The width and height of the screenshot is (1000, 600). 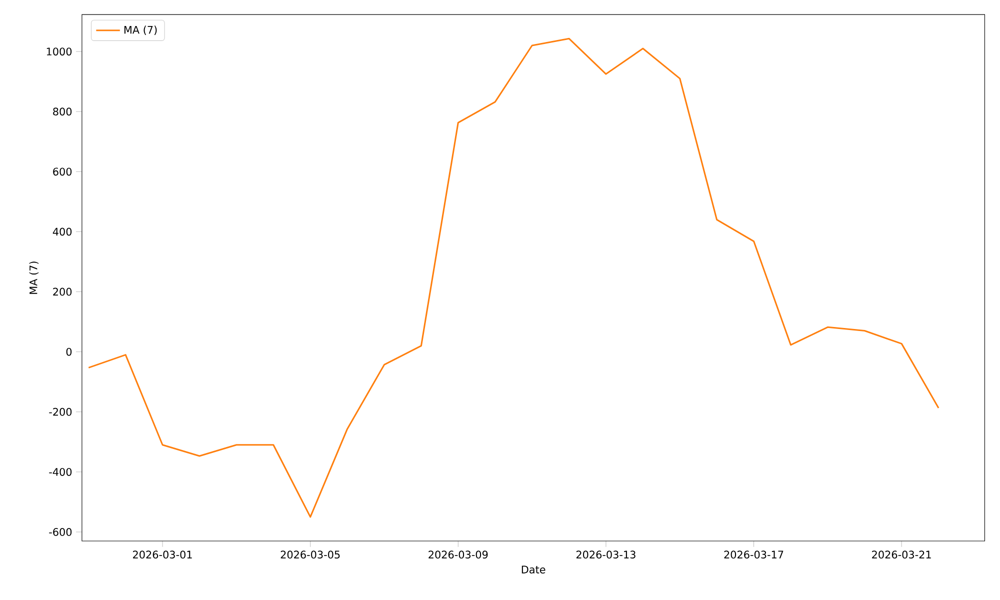 I want to click on y-tick-label: -400, so click(x=60, y=472).